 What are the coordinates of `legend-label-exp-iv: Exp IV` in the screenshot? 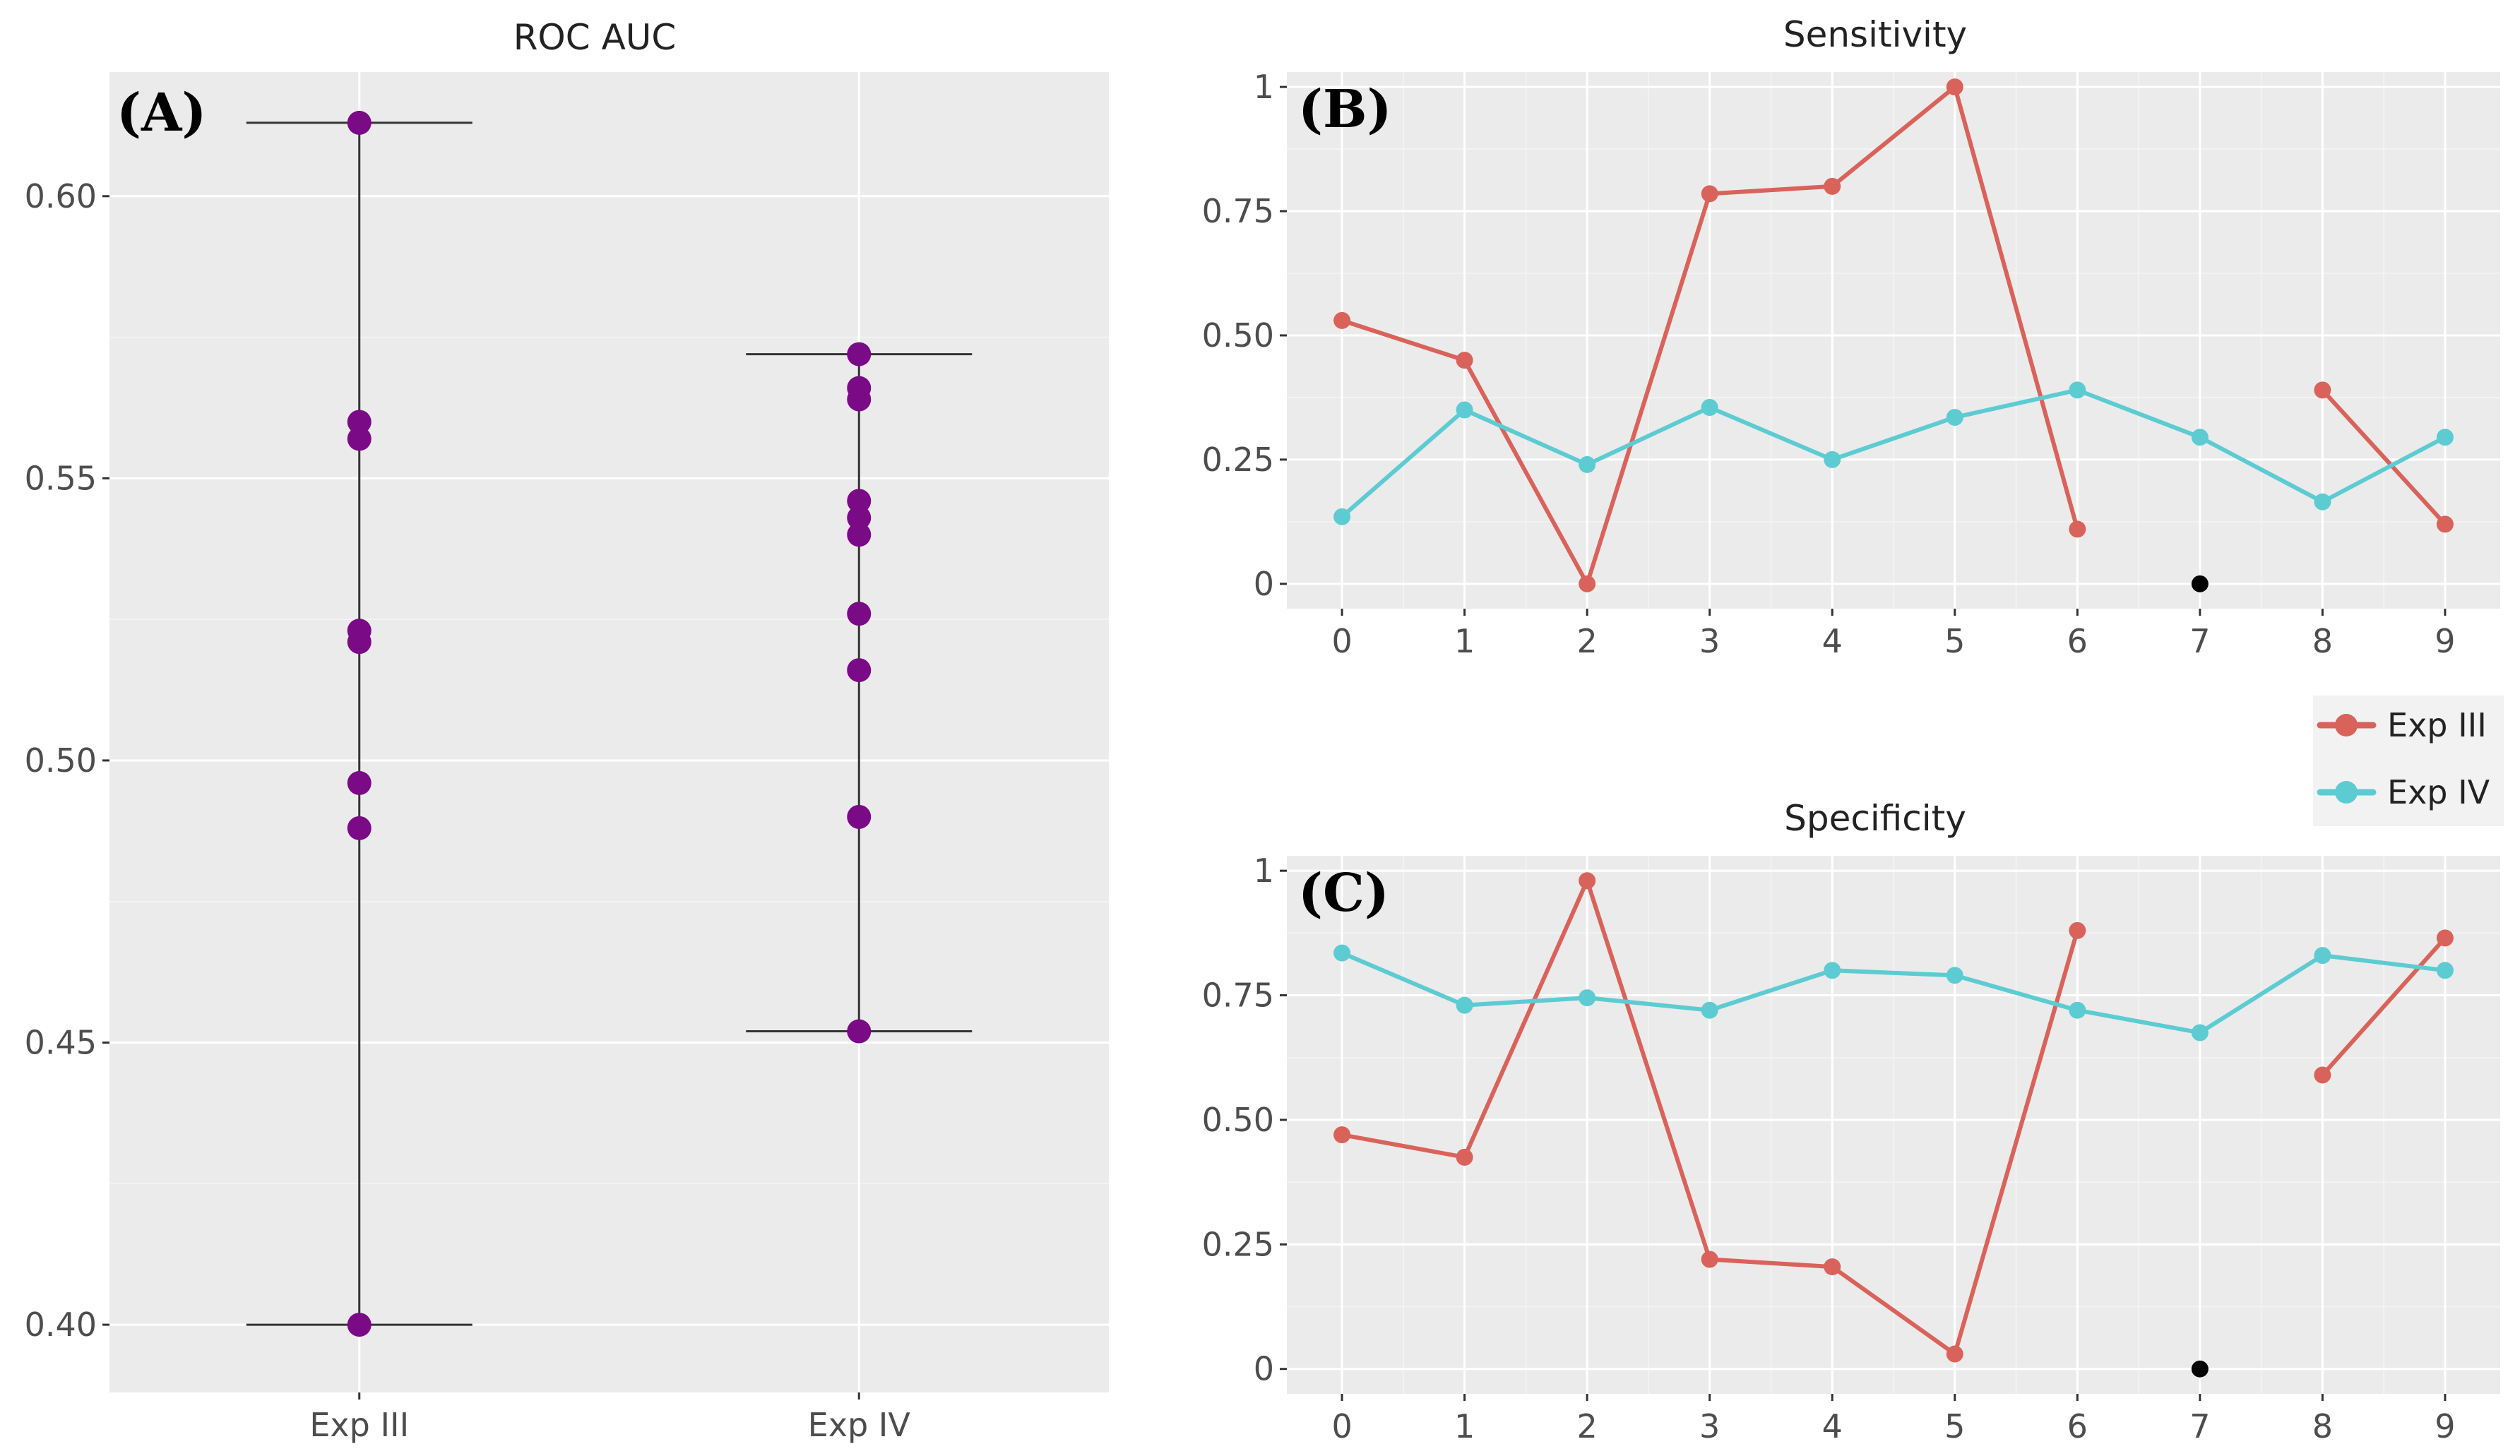 It's located at (2439, 792).